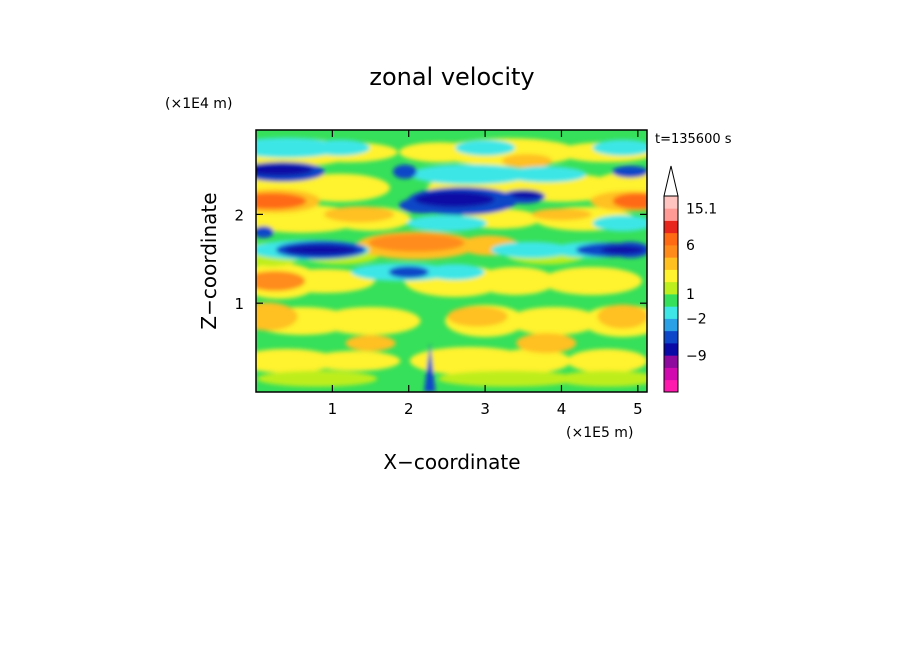 Image resolution: width=904 pixels, height=654 pixels. I want to click on chart-title: zonal velocity, so click(451, 77).